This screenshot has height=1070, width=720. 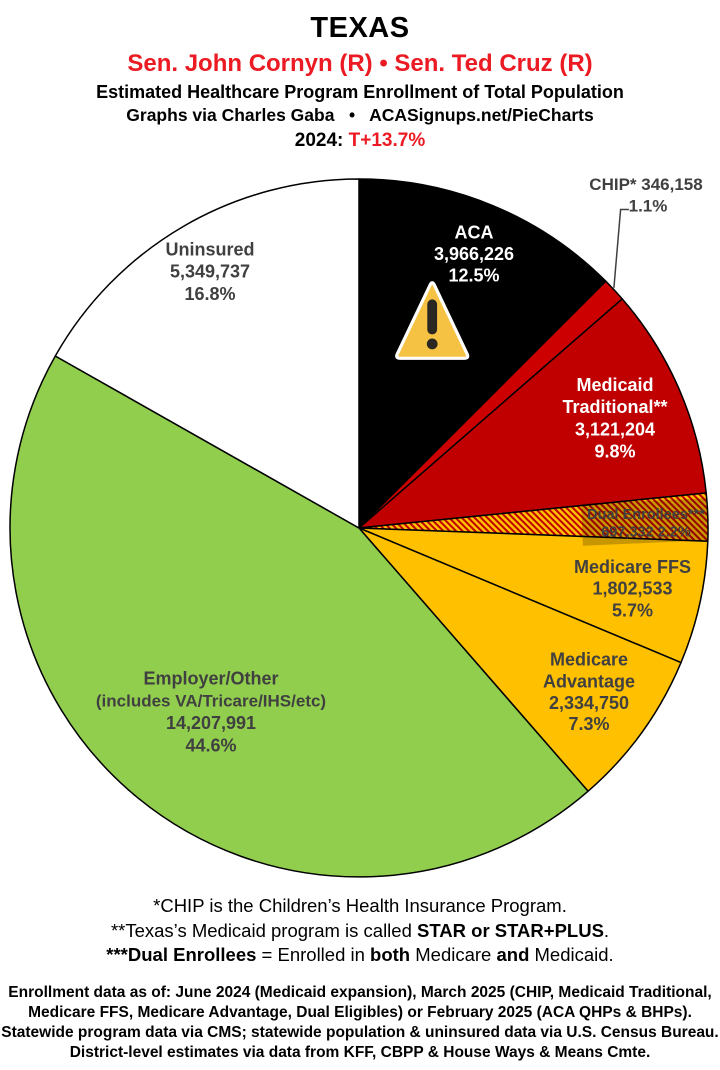 I want to click on svg-text: Advantage, so click(x=589, y=682).